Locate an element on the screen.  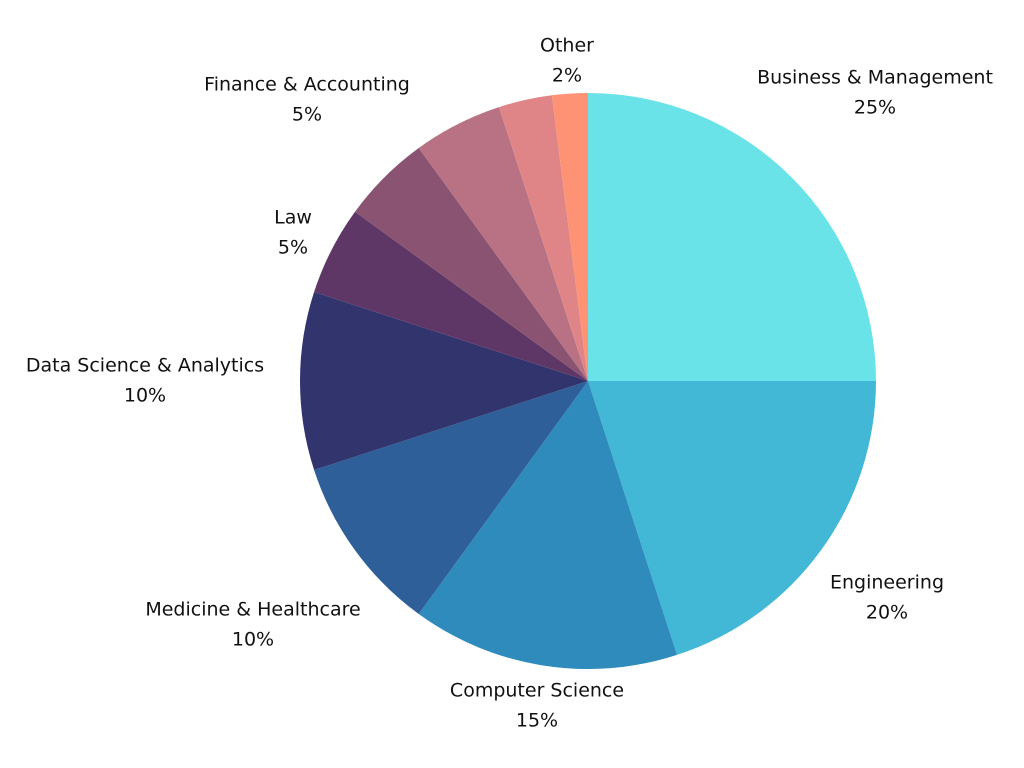
slice-label: Law is located at coordinates (293, 218).